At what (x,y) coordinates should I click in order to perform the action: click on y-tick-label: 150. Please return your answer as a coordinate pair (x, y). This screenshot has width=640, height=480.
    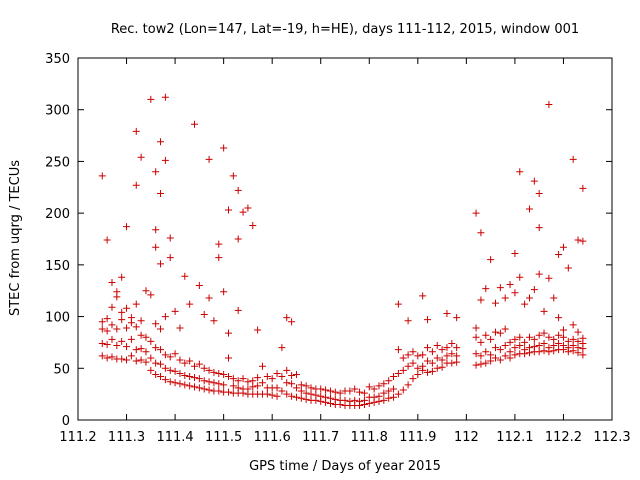
    Looking at the image, I should click on (57, 266).